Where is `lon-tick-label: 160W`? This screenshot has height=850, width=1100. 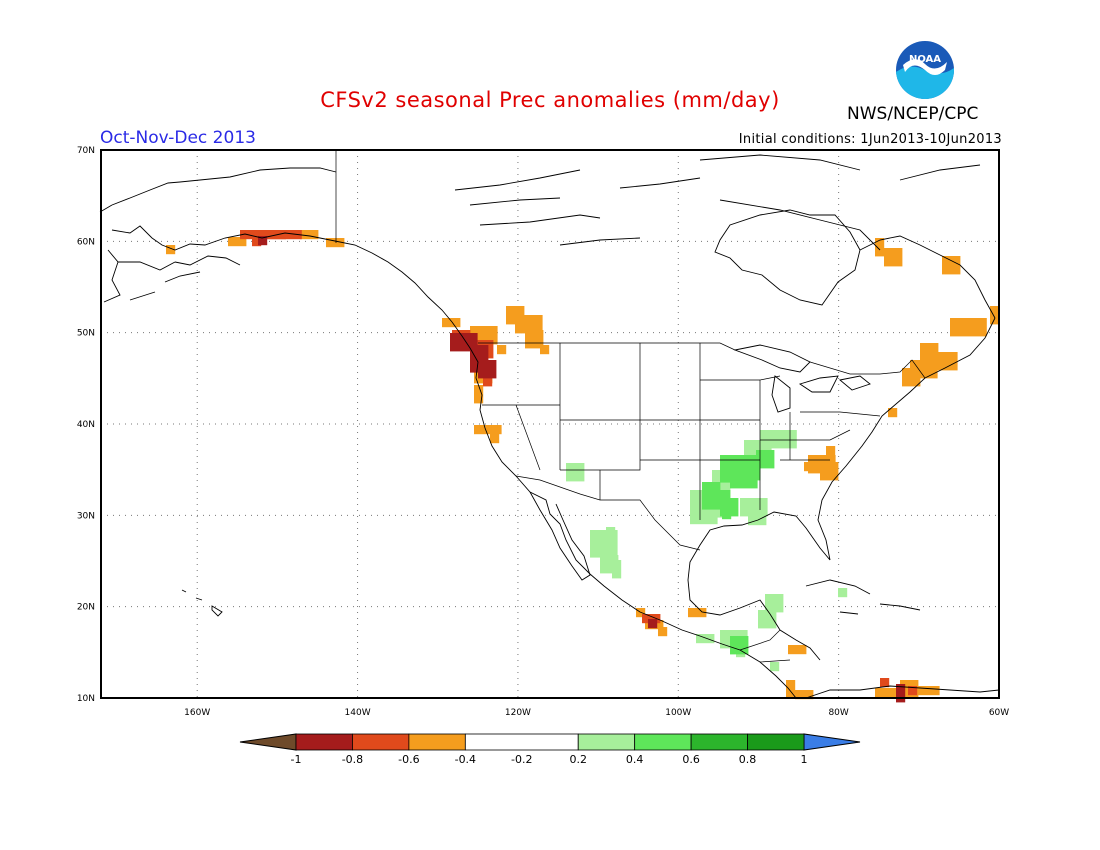 lon-tick-label: 160W is located at coordinates (197, 713).